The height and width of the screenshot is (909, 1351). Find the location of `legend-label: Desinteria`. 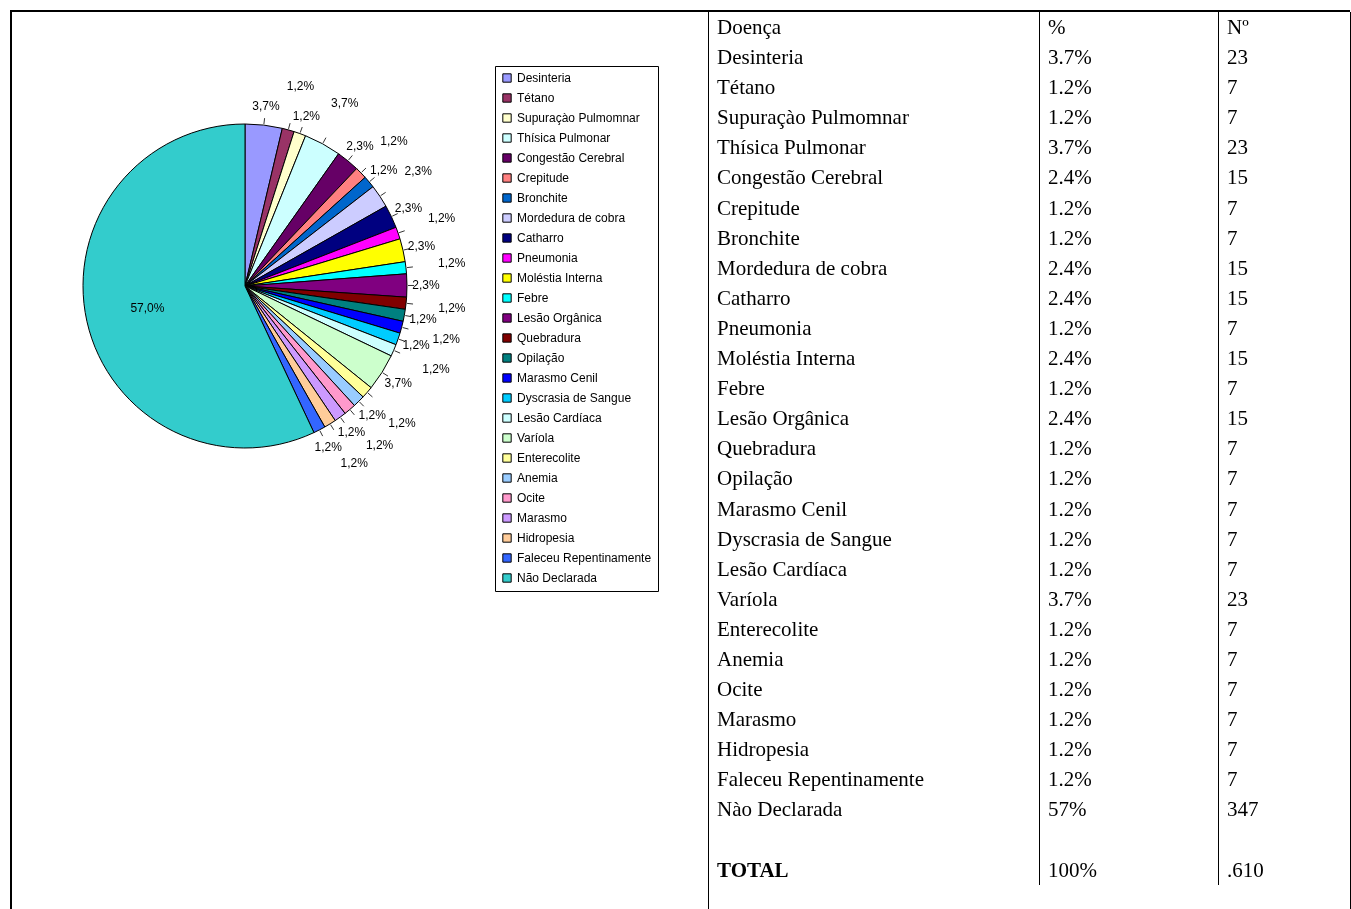

legend-label: Desinteria is located at coordinates (544, 78).